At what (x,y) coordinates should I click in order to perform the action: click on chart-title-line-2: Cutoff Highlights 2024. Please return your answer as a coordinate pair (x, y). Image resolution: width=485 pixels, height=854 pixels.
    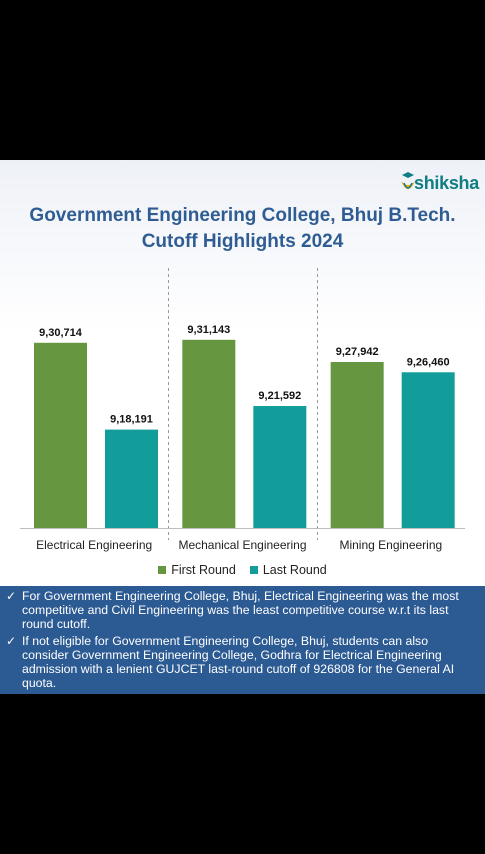
    Looking at the image, I should click on (242, 241).